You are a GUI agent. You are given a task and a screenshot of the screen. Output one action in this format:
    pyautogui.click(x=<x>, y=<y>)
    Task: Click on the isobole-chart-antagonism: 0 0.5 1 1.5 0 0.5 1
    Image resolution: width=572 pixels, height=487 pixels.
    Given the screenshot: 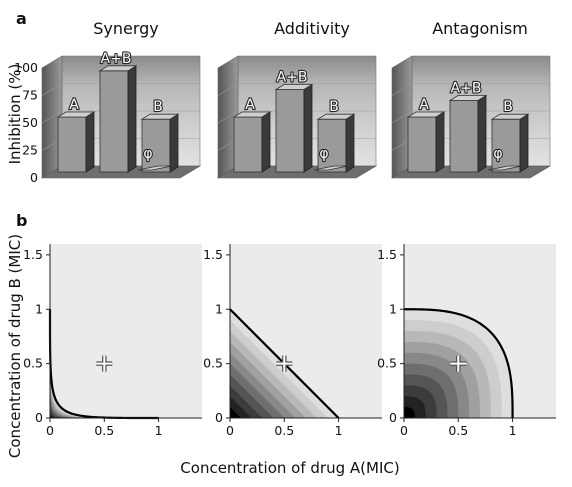 What is the action you would take?
    pyautogui.click(x=466, y=341)
    